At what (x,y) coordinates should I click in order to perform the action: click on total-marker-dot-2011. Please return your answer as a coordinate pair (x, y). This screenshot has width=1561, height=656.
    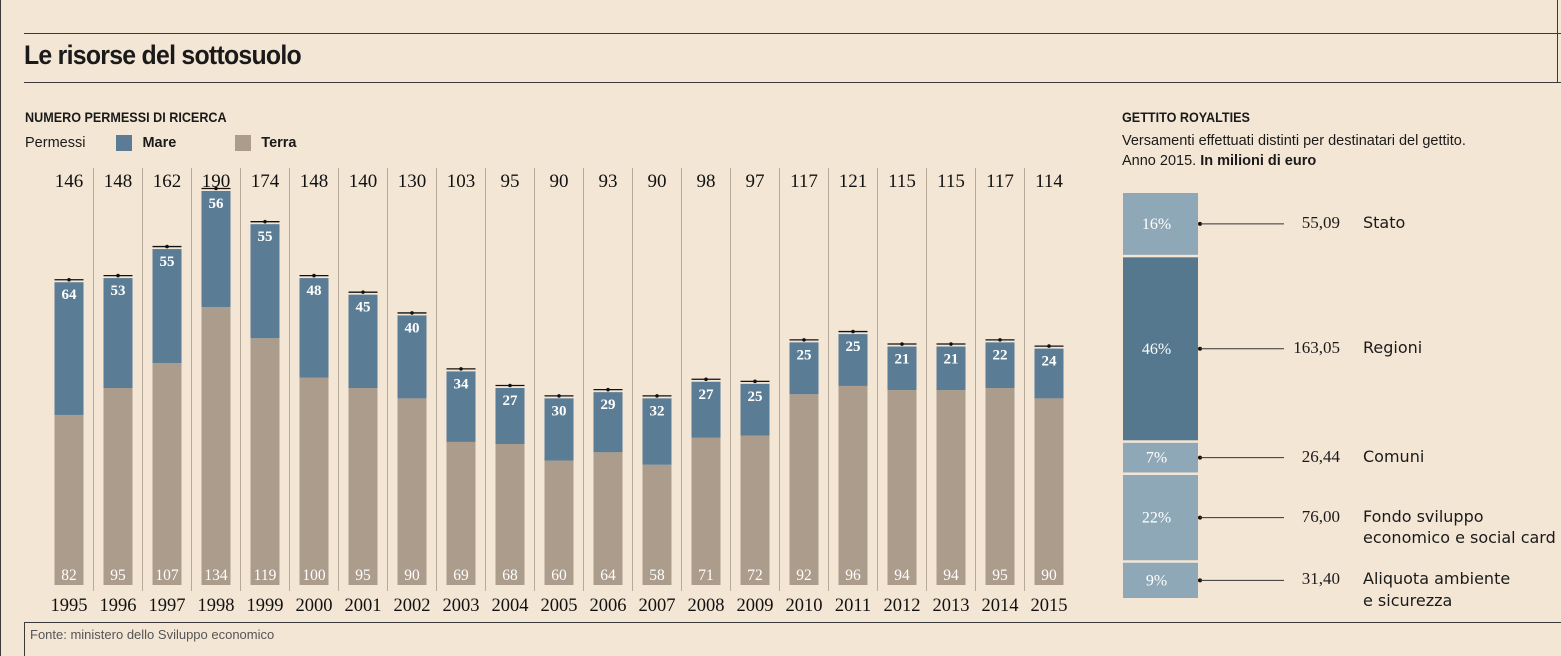
    Looking at the image, I should click on (853, 331).